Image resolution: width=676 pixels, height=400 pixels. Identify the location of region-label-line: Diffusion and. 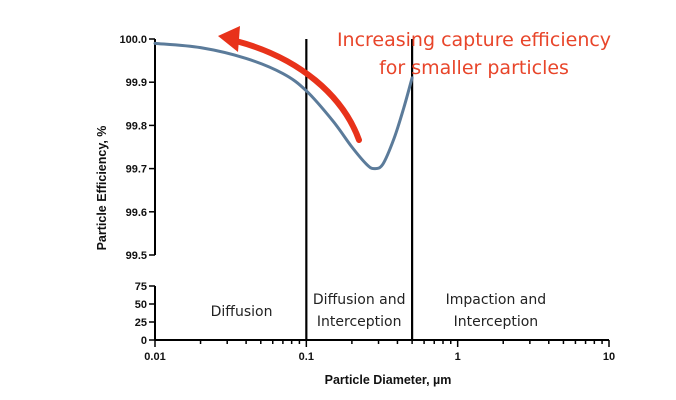
(359, 300).